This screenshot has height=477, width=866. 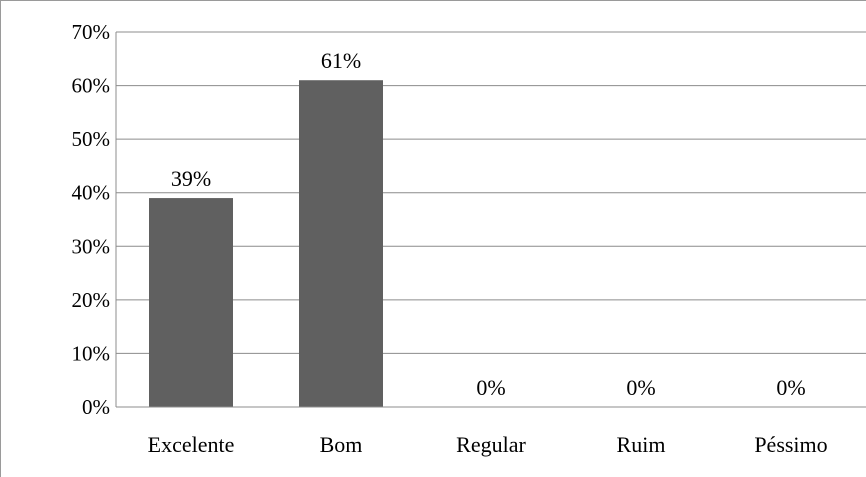 What do you see at coordinates (341, 444) in the screenshot?
I see `category-label: Bom` at bounding box center [341, 444].